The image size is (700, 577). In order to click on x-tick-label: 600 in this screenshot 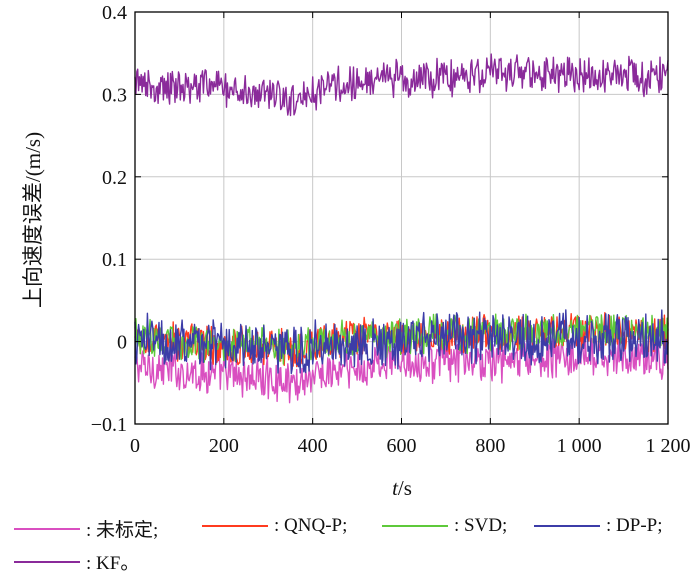, I will do `click(402, 446)`.